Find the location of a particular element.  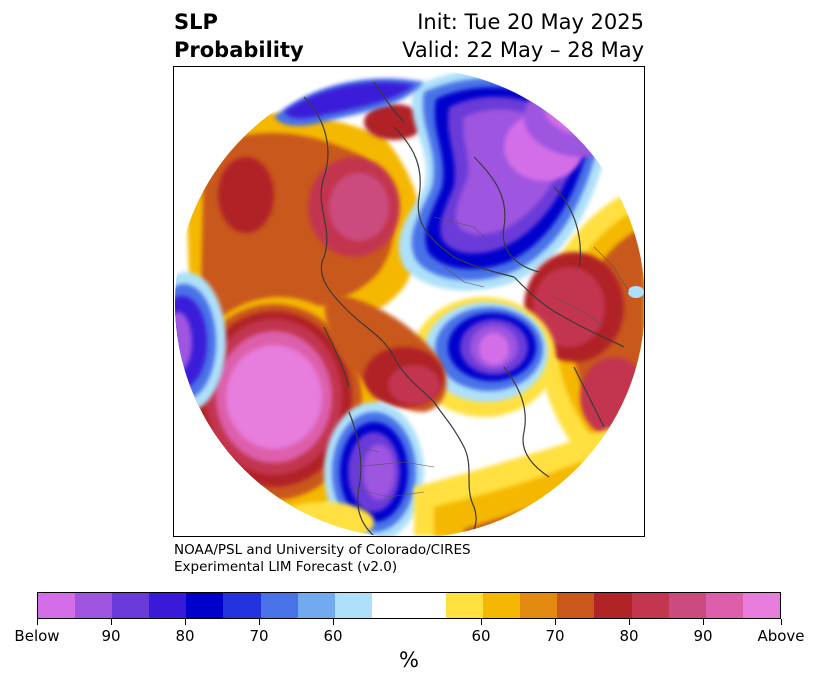

colorbar-unit-label: % is located at coordinates (409, 660).